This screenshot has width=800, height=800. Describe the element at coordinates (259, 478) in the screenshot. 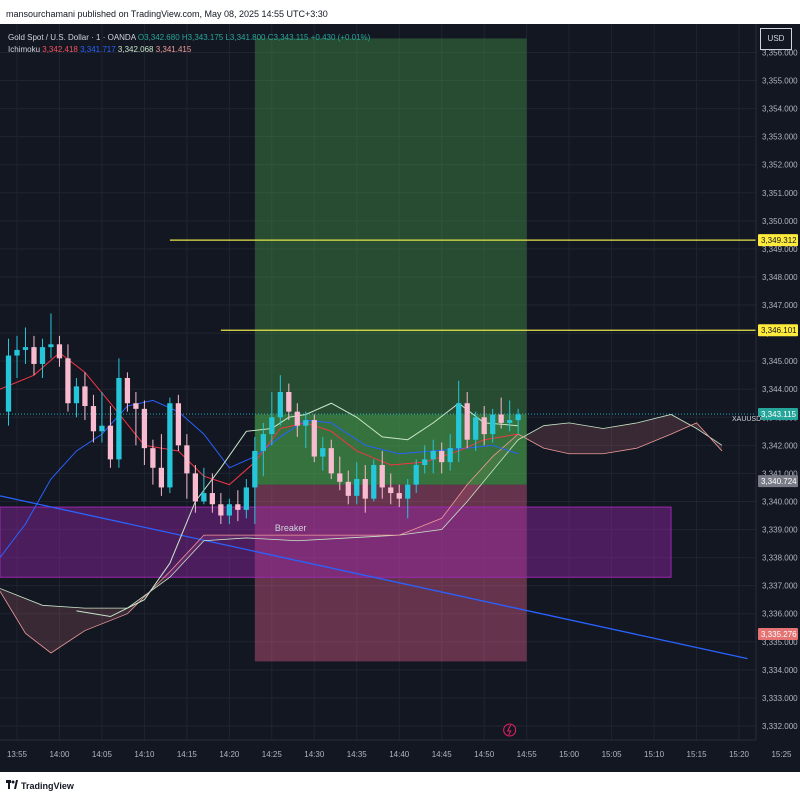

I see `base-line` at that location.